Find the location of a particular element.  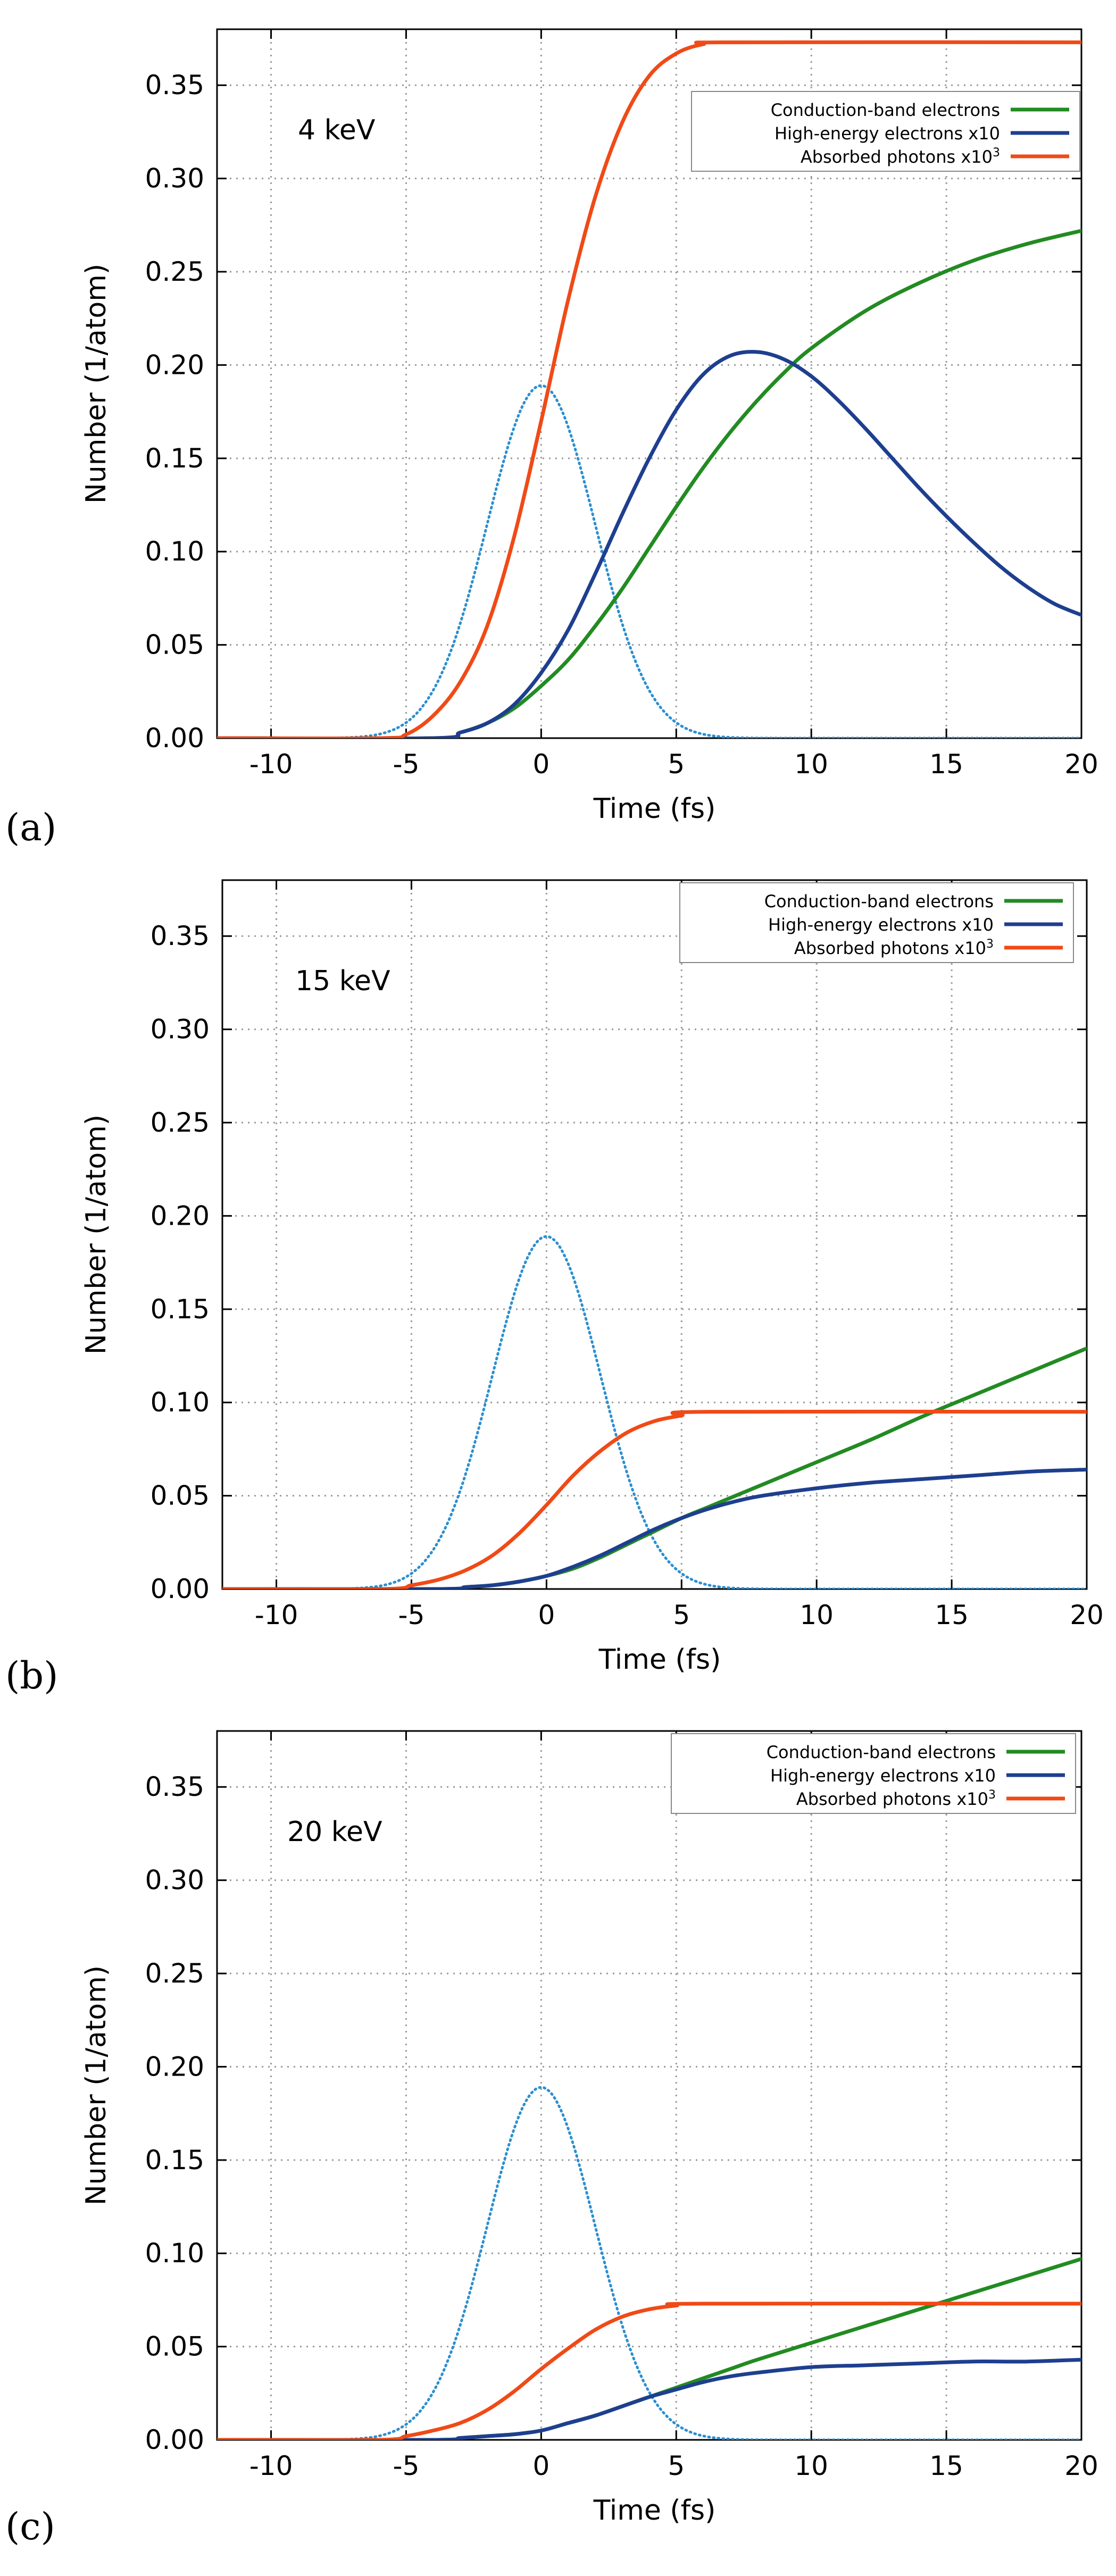

panel-letter-b: (b) is located at coordinates (32, 1675).